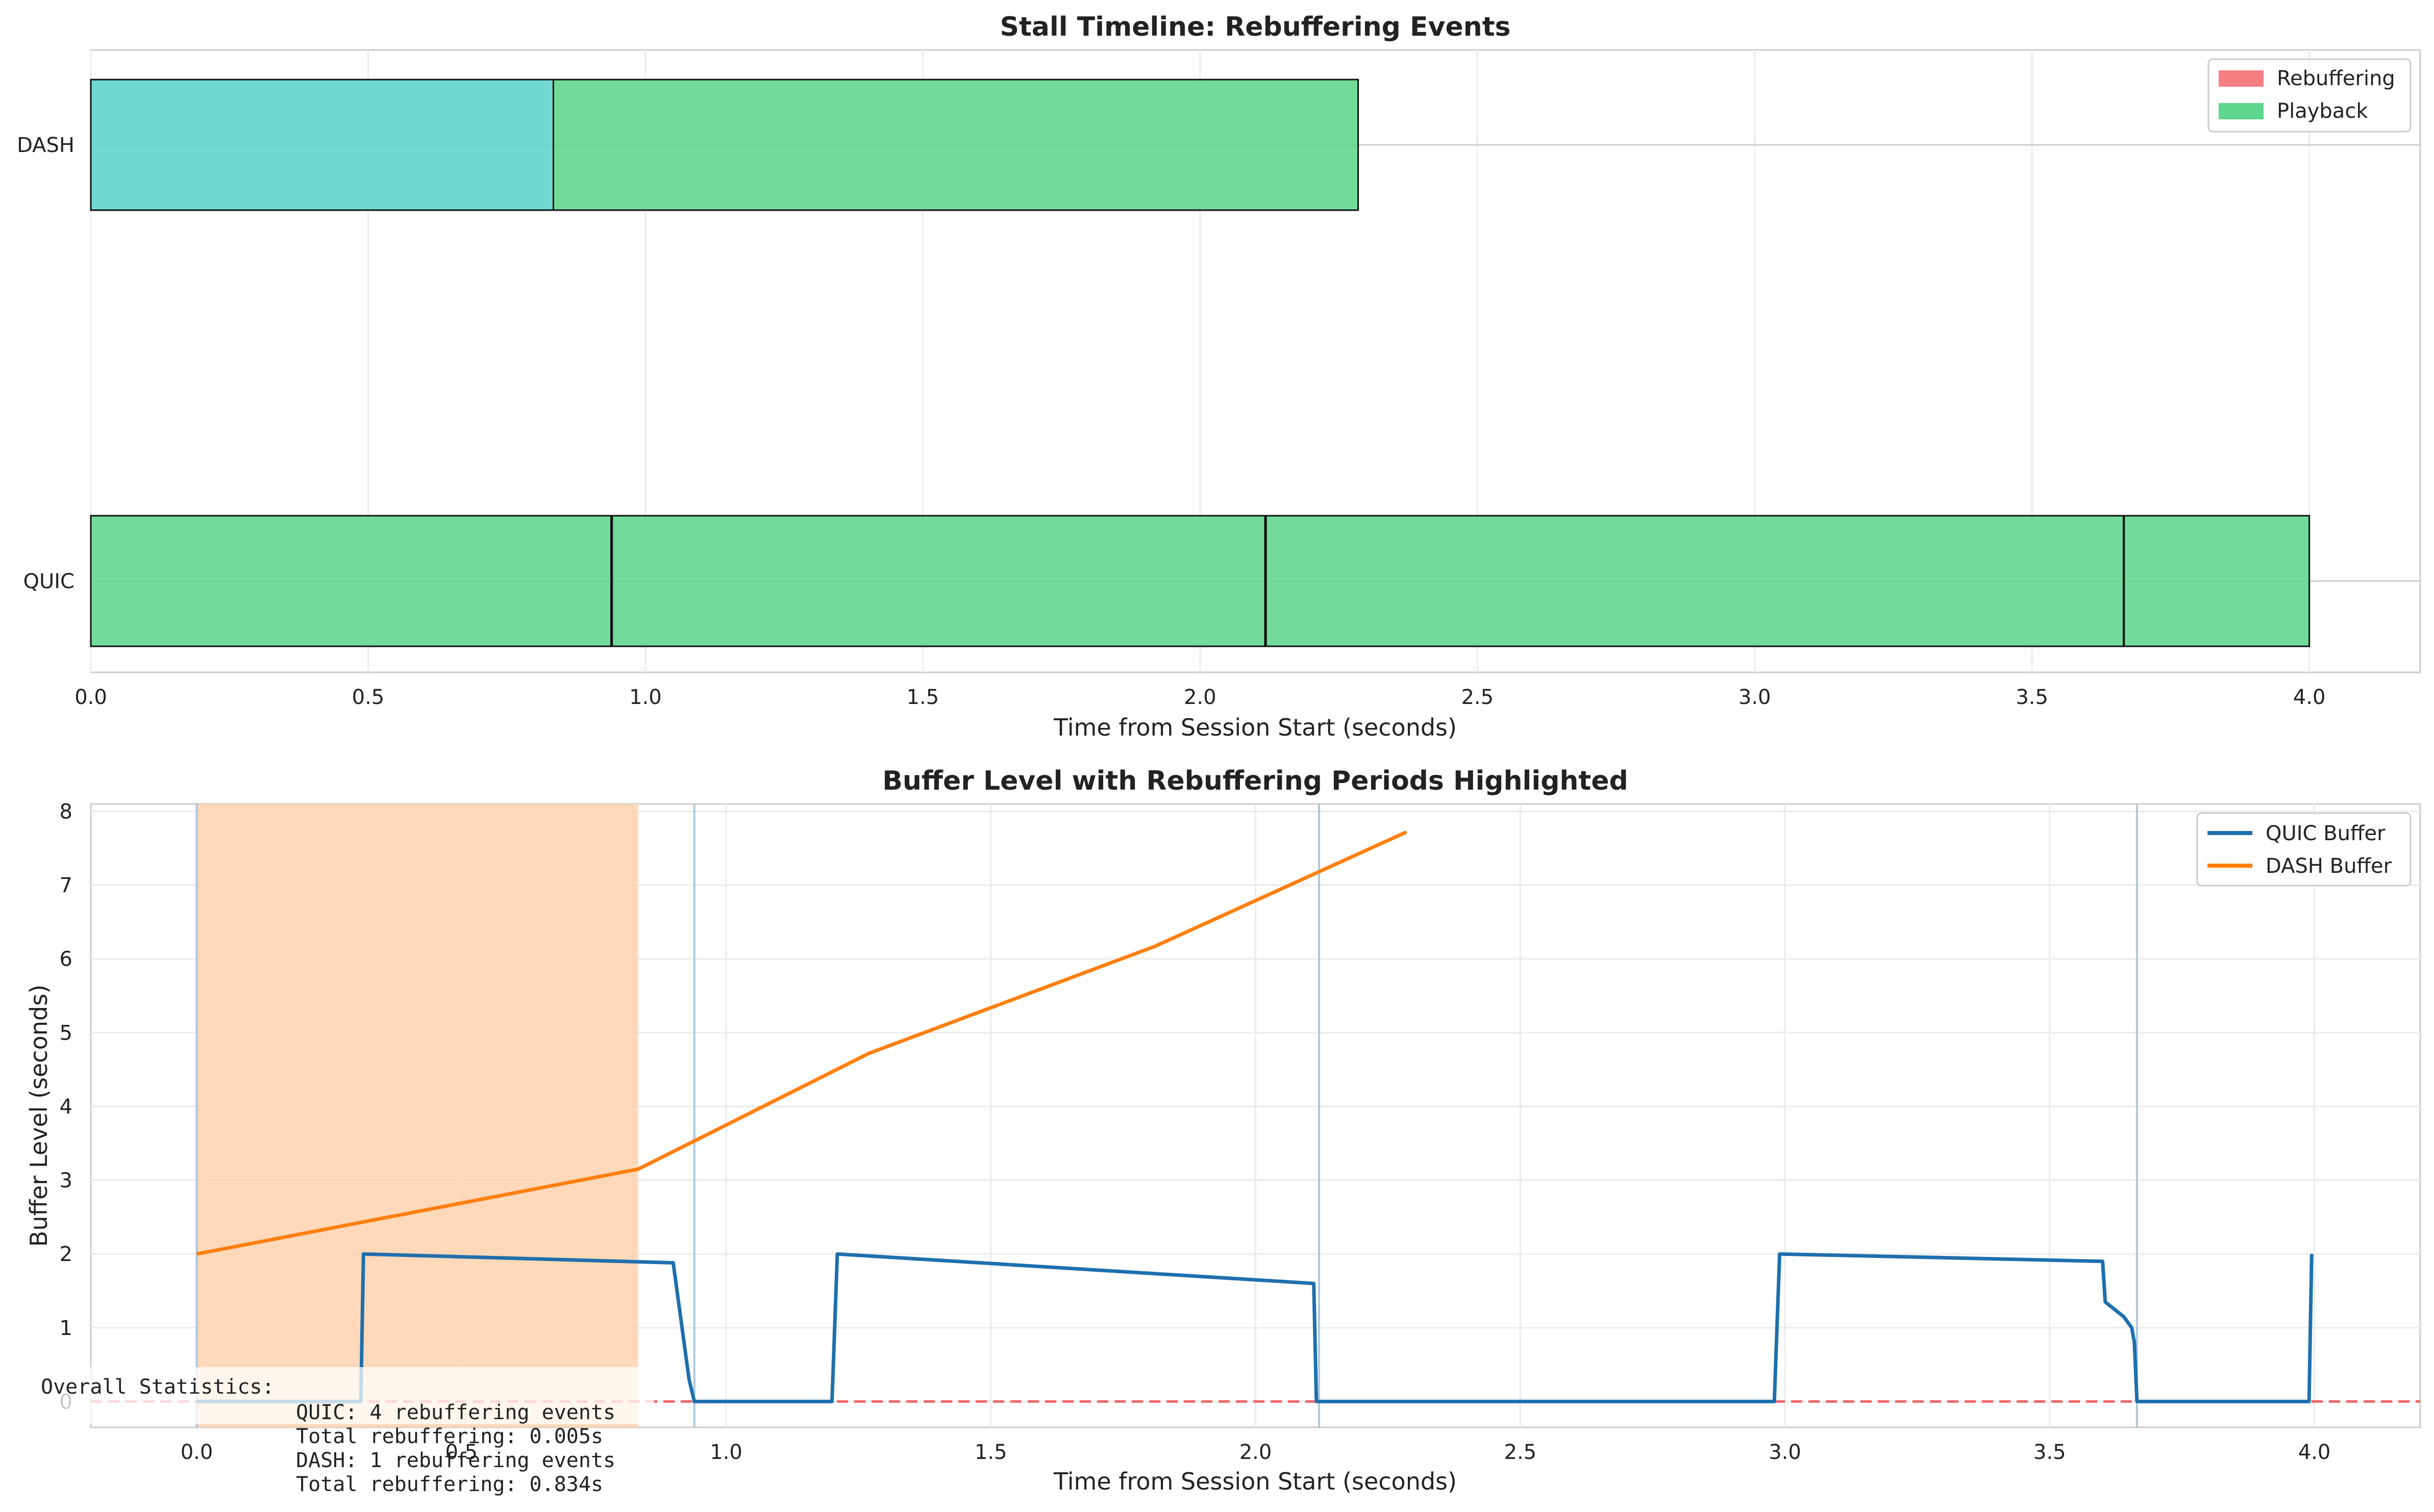  I want to click on legend-label-playback: Playback, so click(2322, 111).